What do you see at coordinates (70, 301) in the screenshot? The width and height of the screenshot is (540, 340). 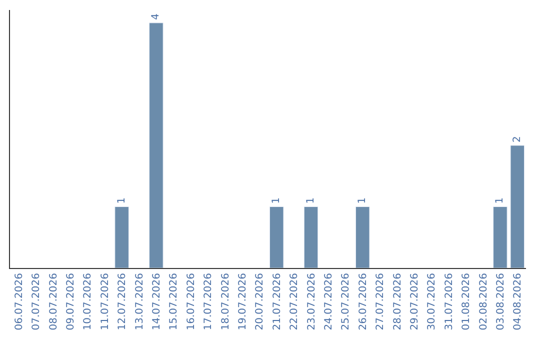 I see `x-tick-label: 09.07.2026` at bounding box center [70, 301].